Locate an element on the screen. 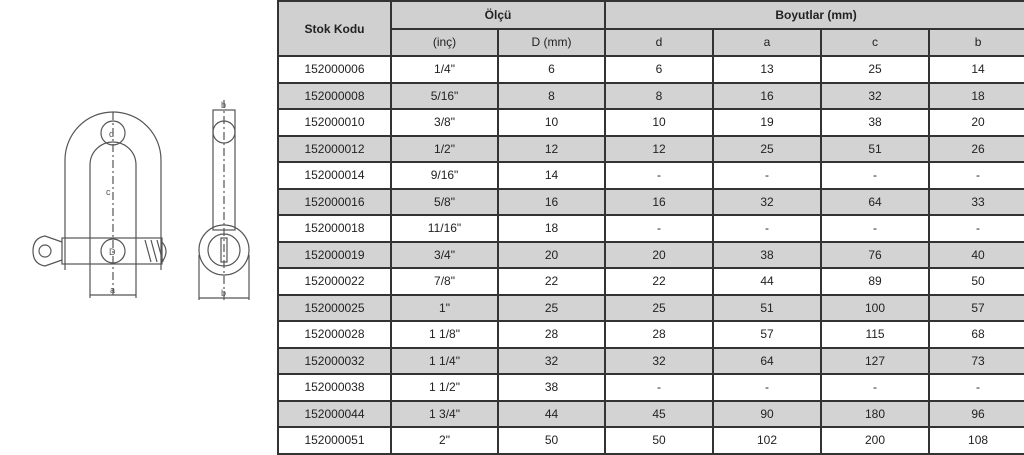  table-cell: 89 is located at coordinates (875, 281).